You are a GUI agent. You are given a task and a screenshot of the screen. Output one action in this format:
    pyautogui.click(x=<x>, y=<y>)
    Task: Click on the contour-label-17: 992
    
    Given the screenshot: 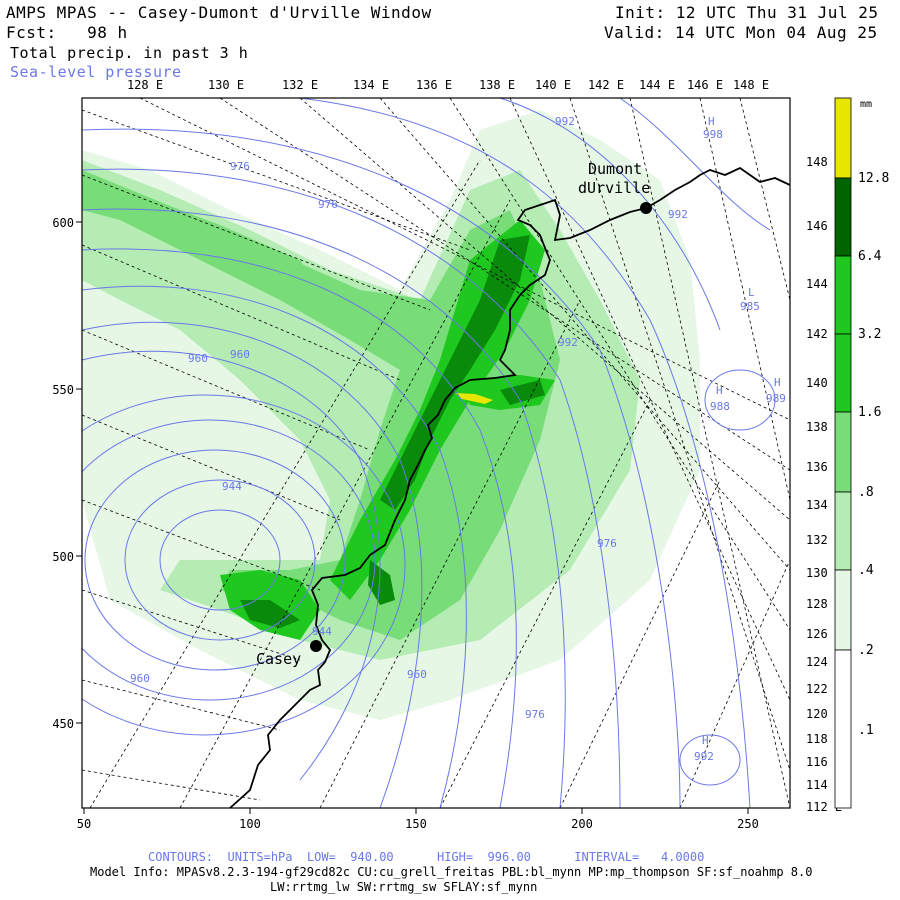 What is the action you would take?
    pyautogui.click(x=704, y=756)
    